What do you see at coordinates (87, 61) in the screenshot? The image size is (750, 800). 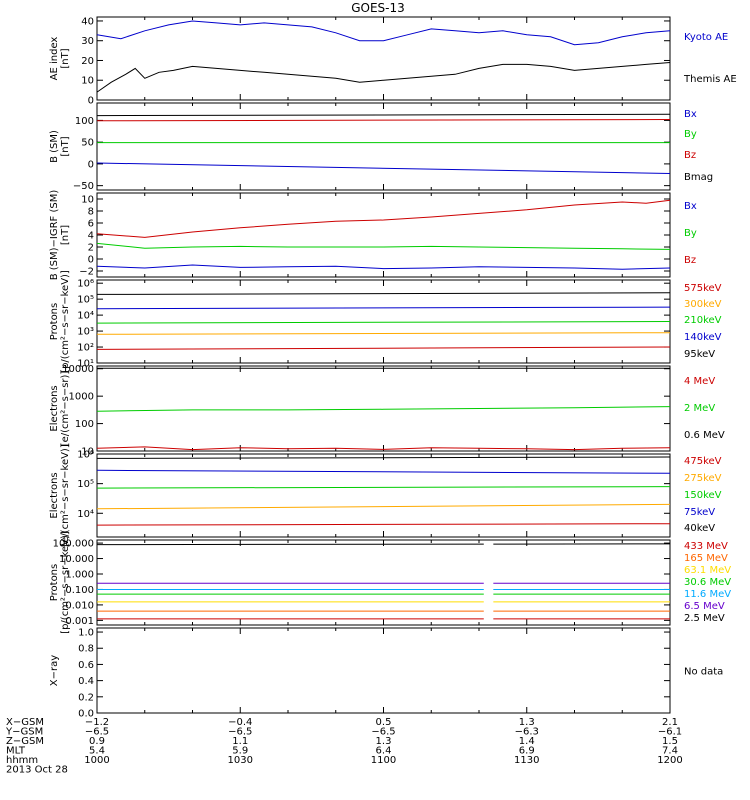 I see `ytick-label: 20` at bounding box center [87, 61].